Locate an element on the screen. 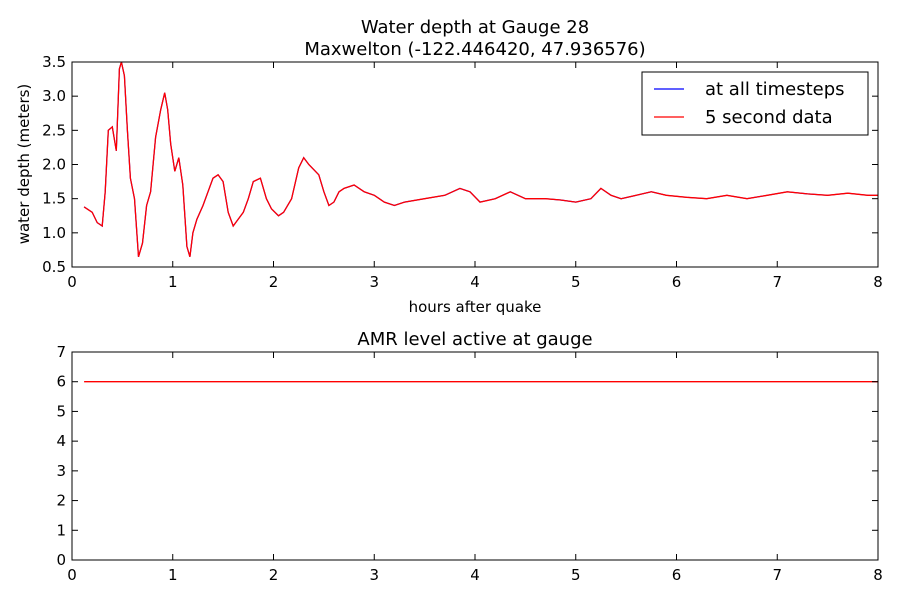 The width and height of the screenshot is (900, 600). depth-y-axis-label: water depth (meters) is located at coordinates (24, 164).